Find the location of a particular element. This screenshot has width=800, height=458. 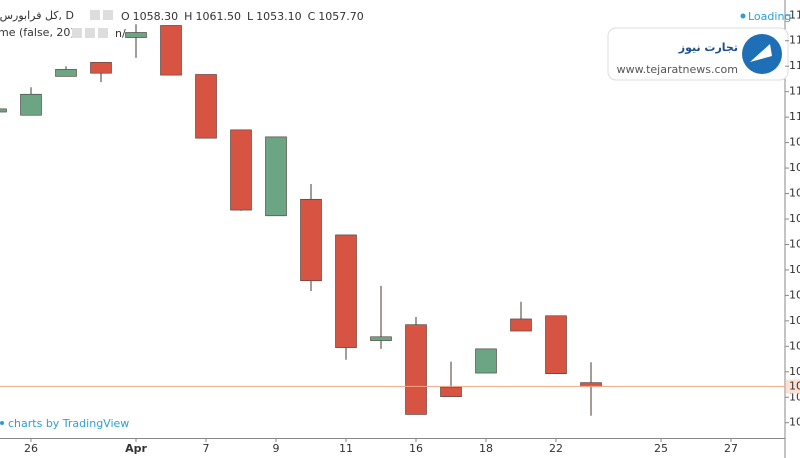

ohlc-value: 1057.70 is located at coordinates (341, 16).